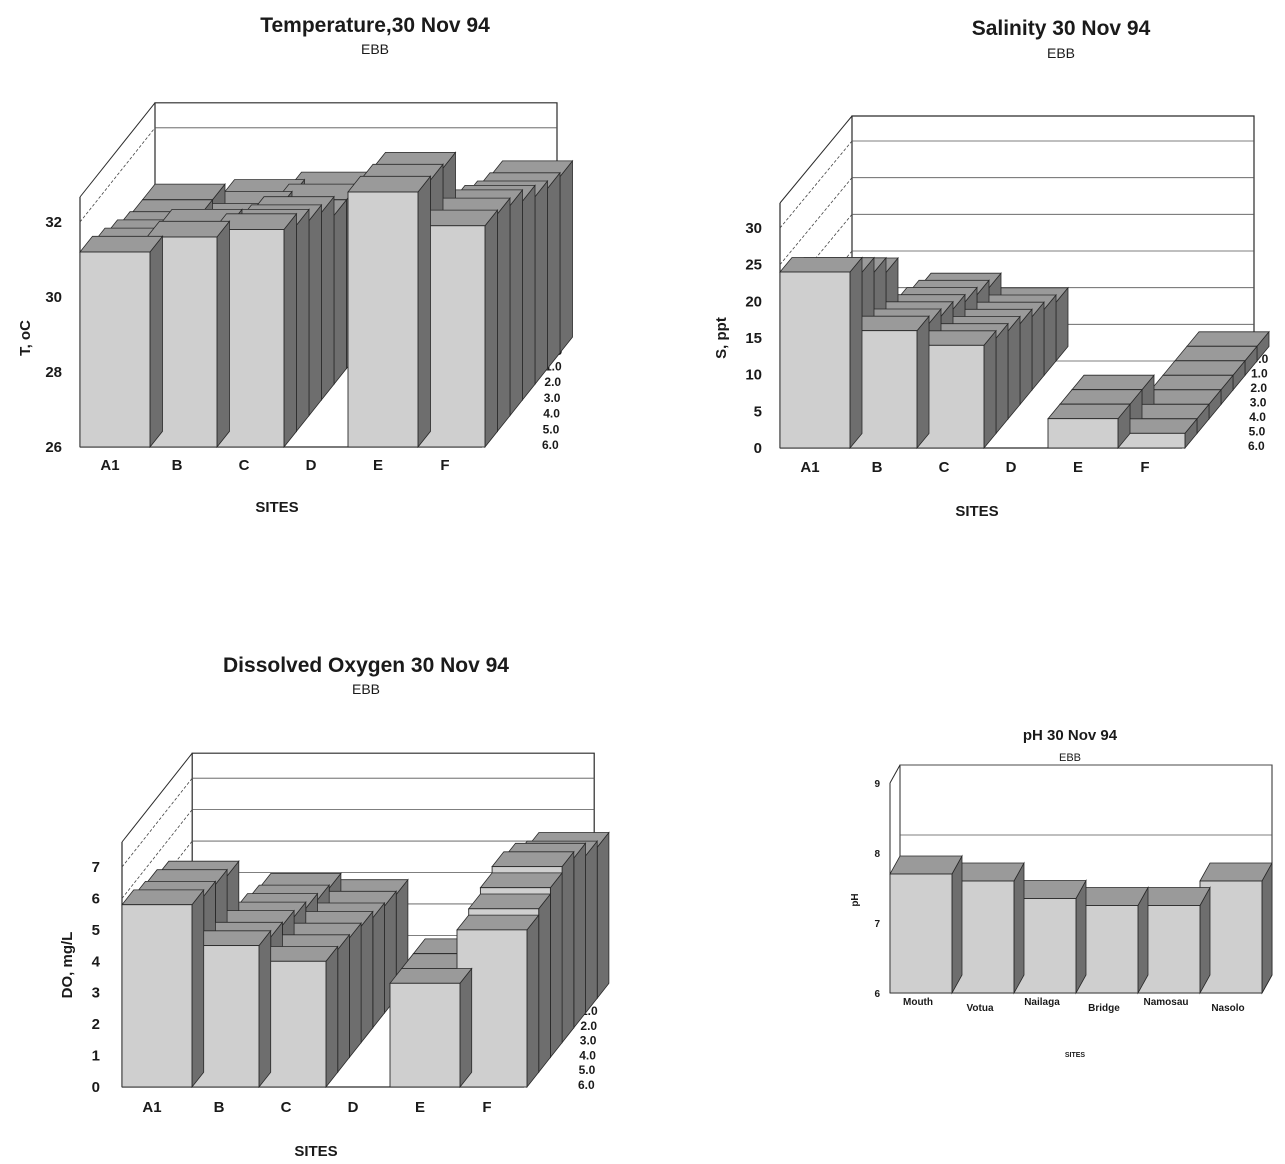  What do you see at coordinates (420, 1107) in the screenshot?
I see `dissolved-oxygen-category-label: E` at bounding box center [420, 1107].